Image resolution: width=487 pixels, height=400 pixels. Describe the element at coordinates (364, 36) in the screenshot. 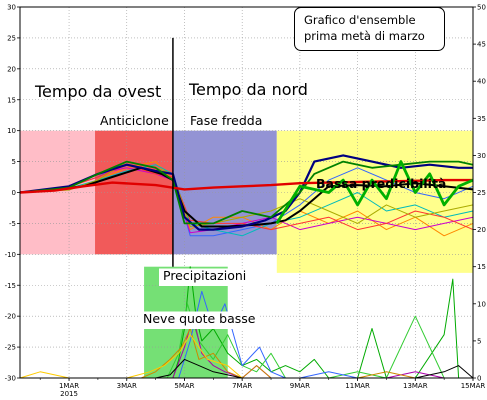

I see `title-line-2: prima metà di marzo` at that location.